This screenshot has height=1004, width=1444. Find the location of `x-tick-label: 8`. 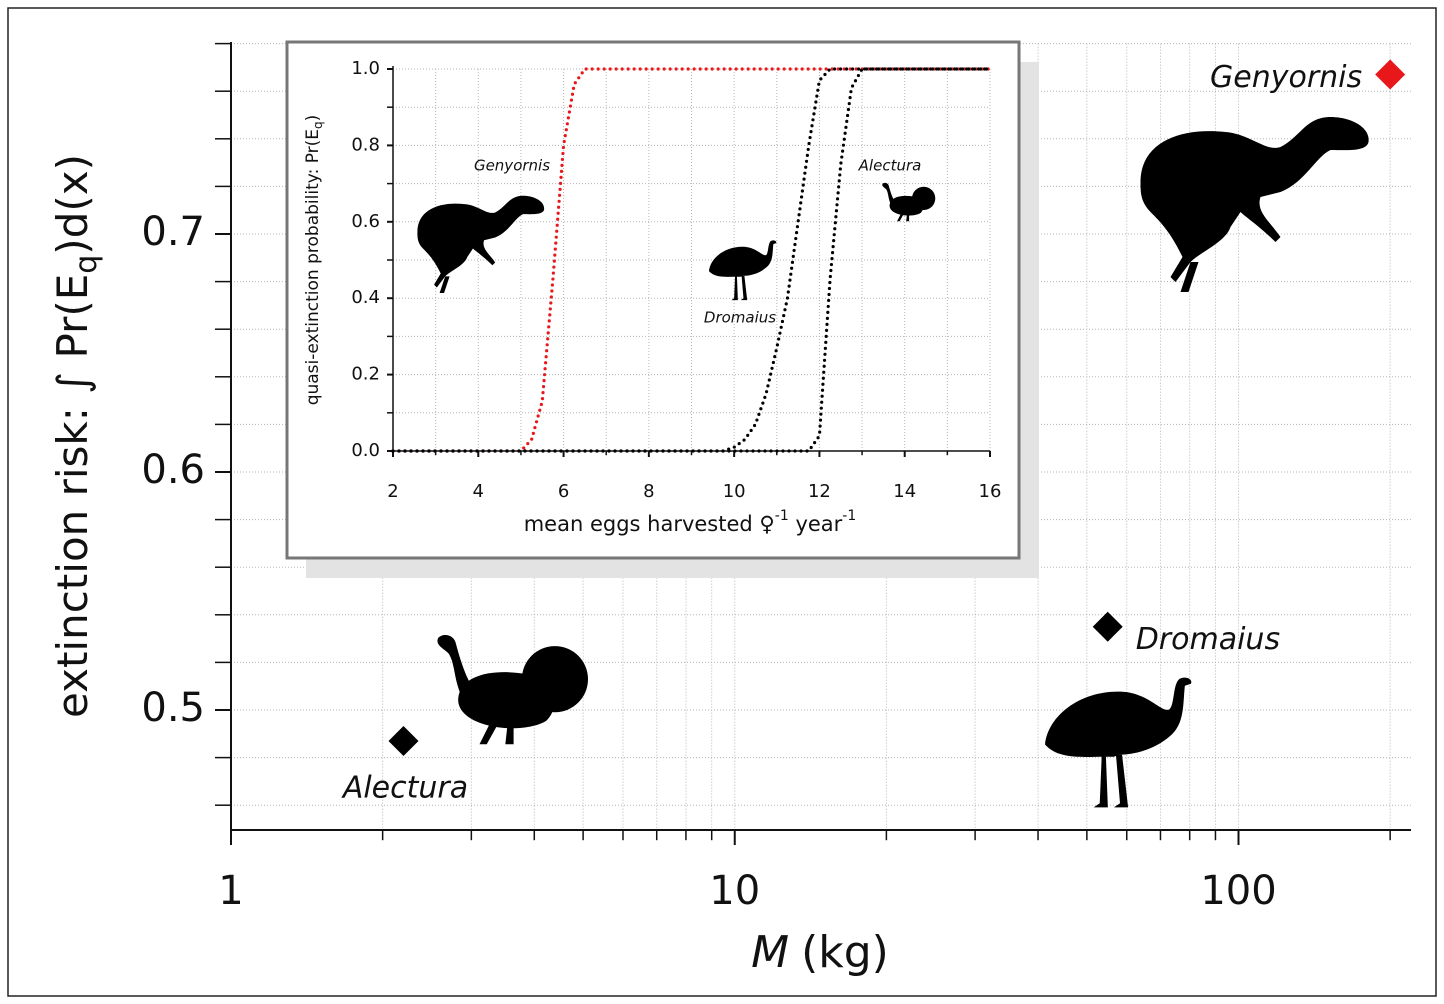

x-tick-label: 8 is located at coordinates (648, 491).